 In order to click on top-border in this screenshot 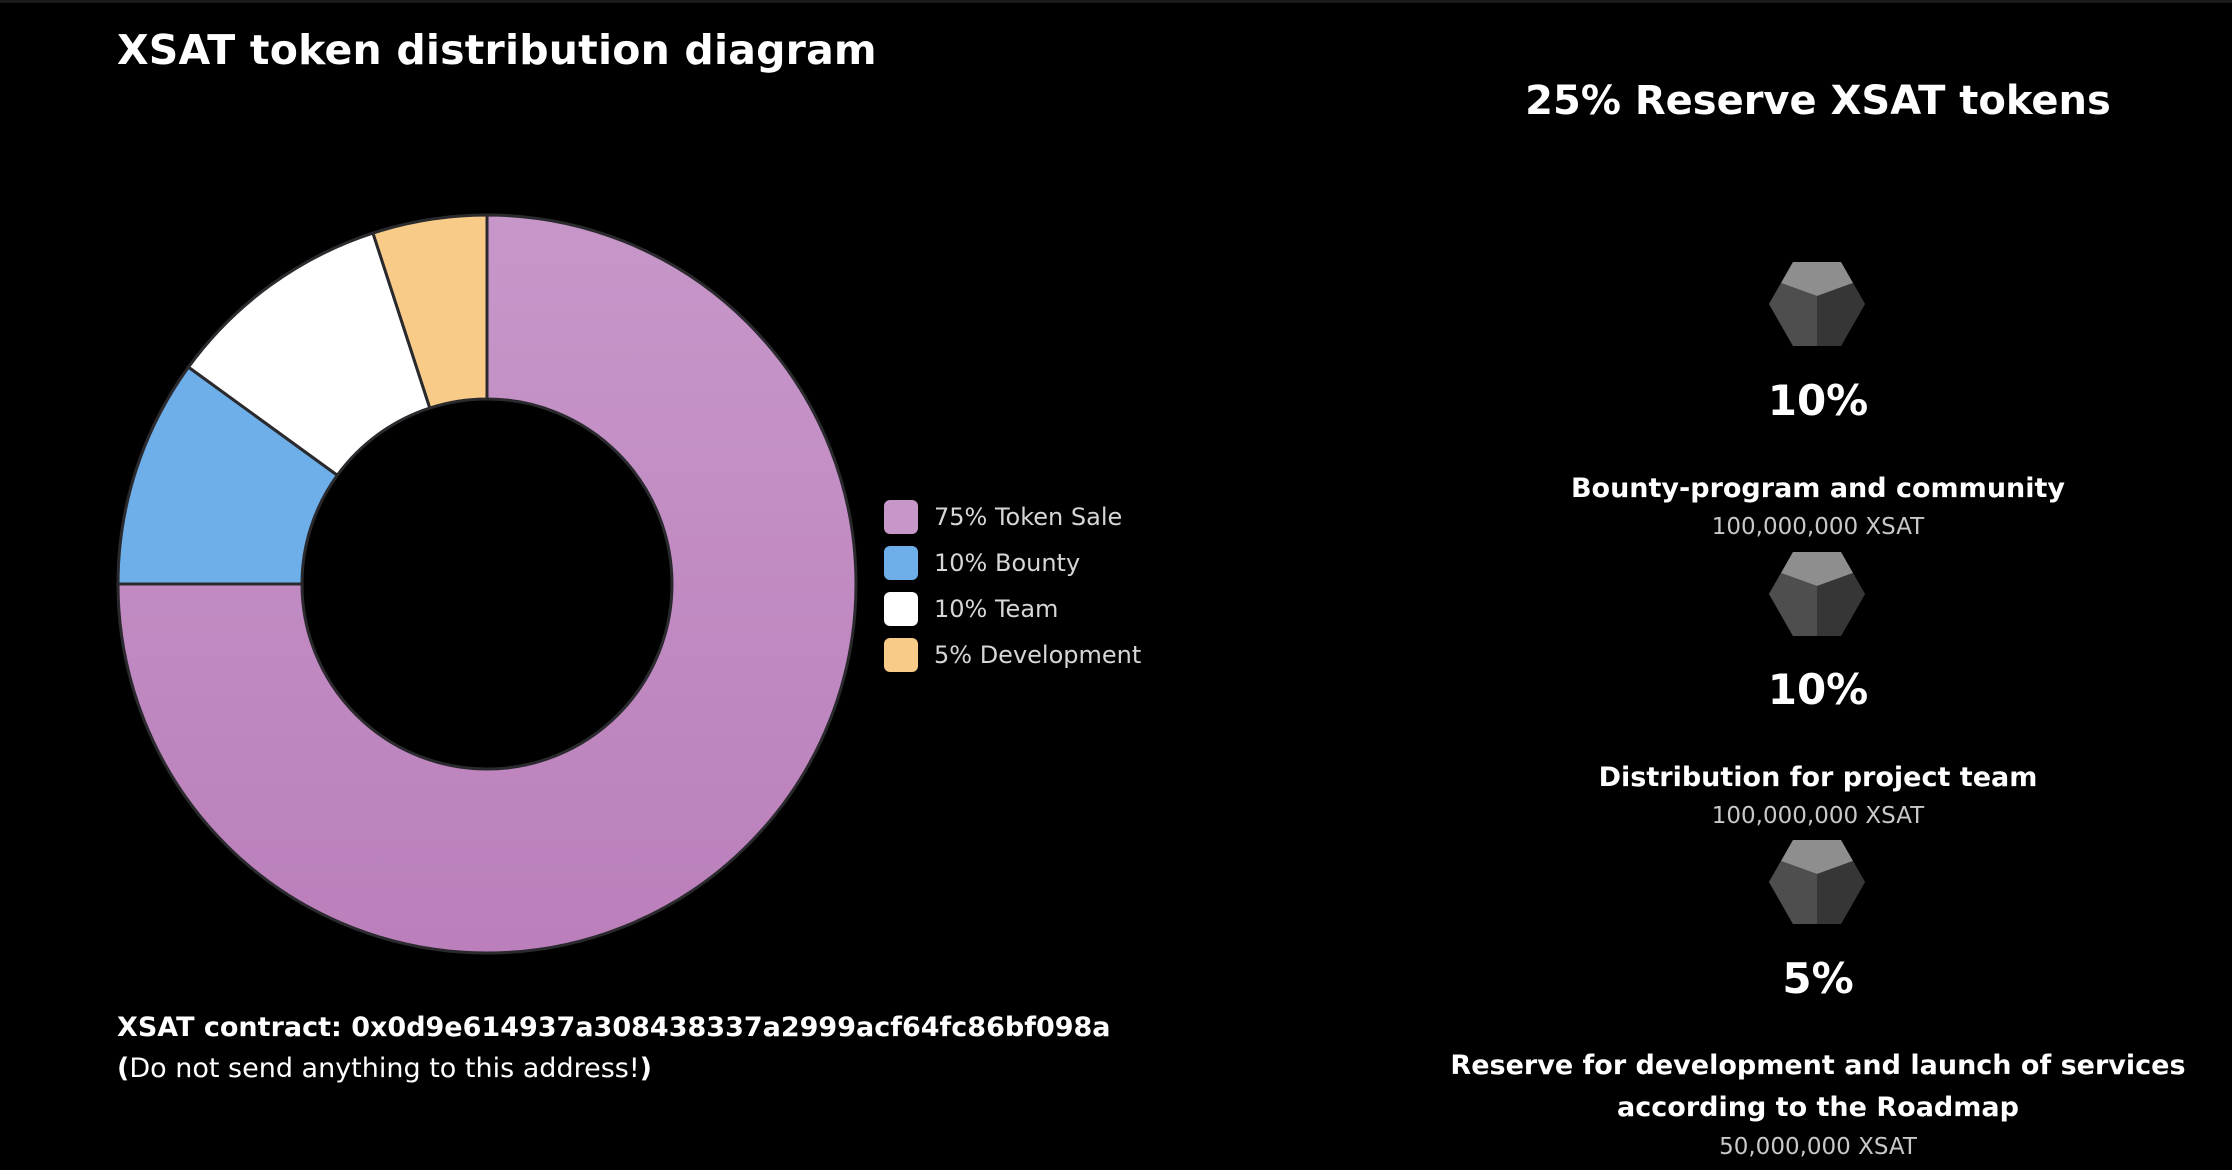, I will do `click(1116, 1)`.